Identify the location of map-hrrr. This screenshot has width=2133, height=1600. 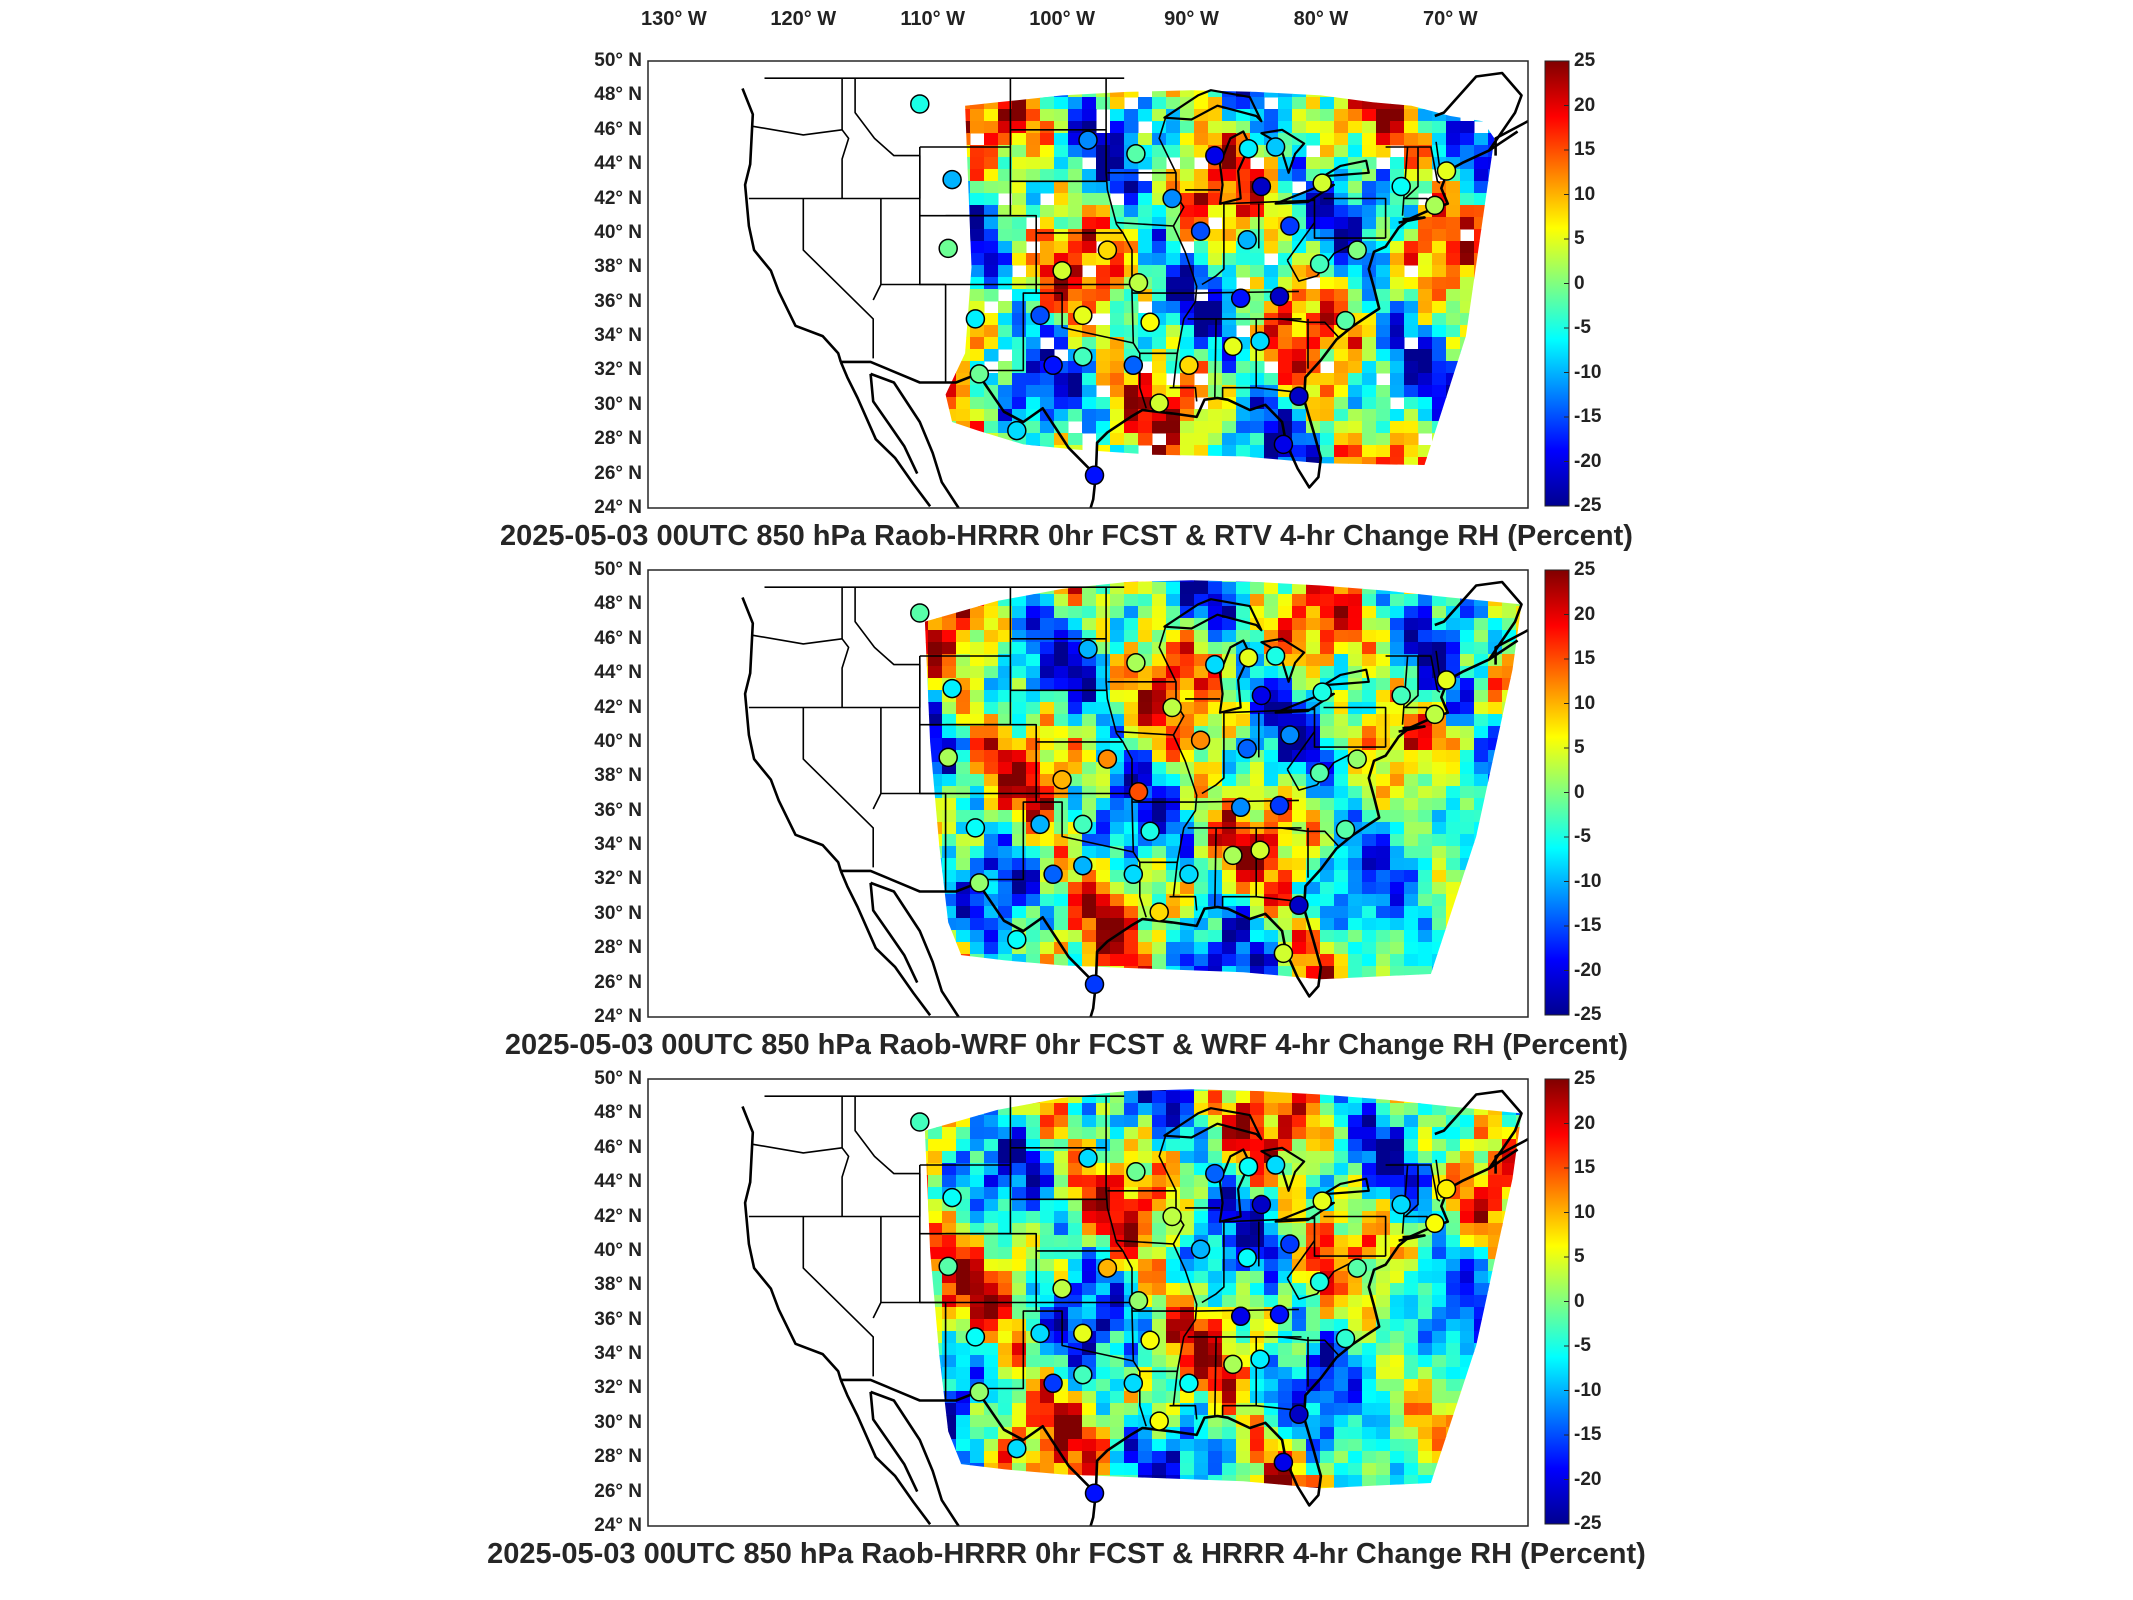
(1108, 1302).